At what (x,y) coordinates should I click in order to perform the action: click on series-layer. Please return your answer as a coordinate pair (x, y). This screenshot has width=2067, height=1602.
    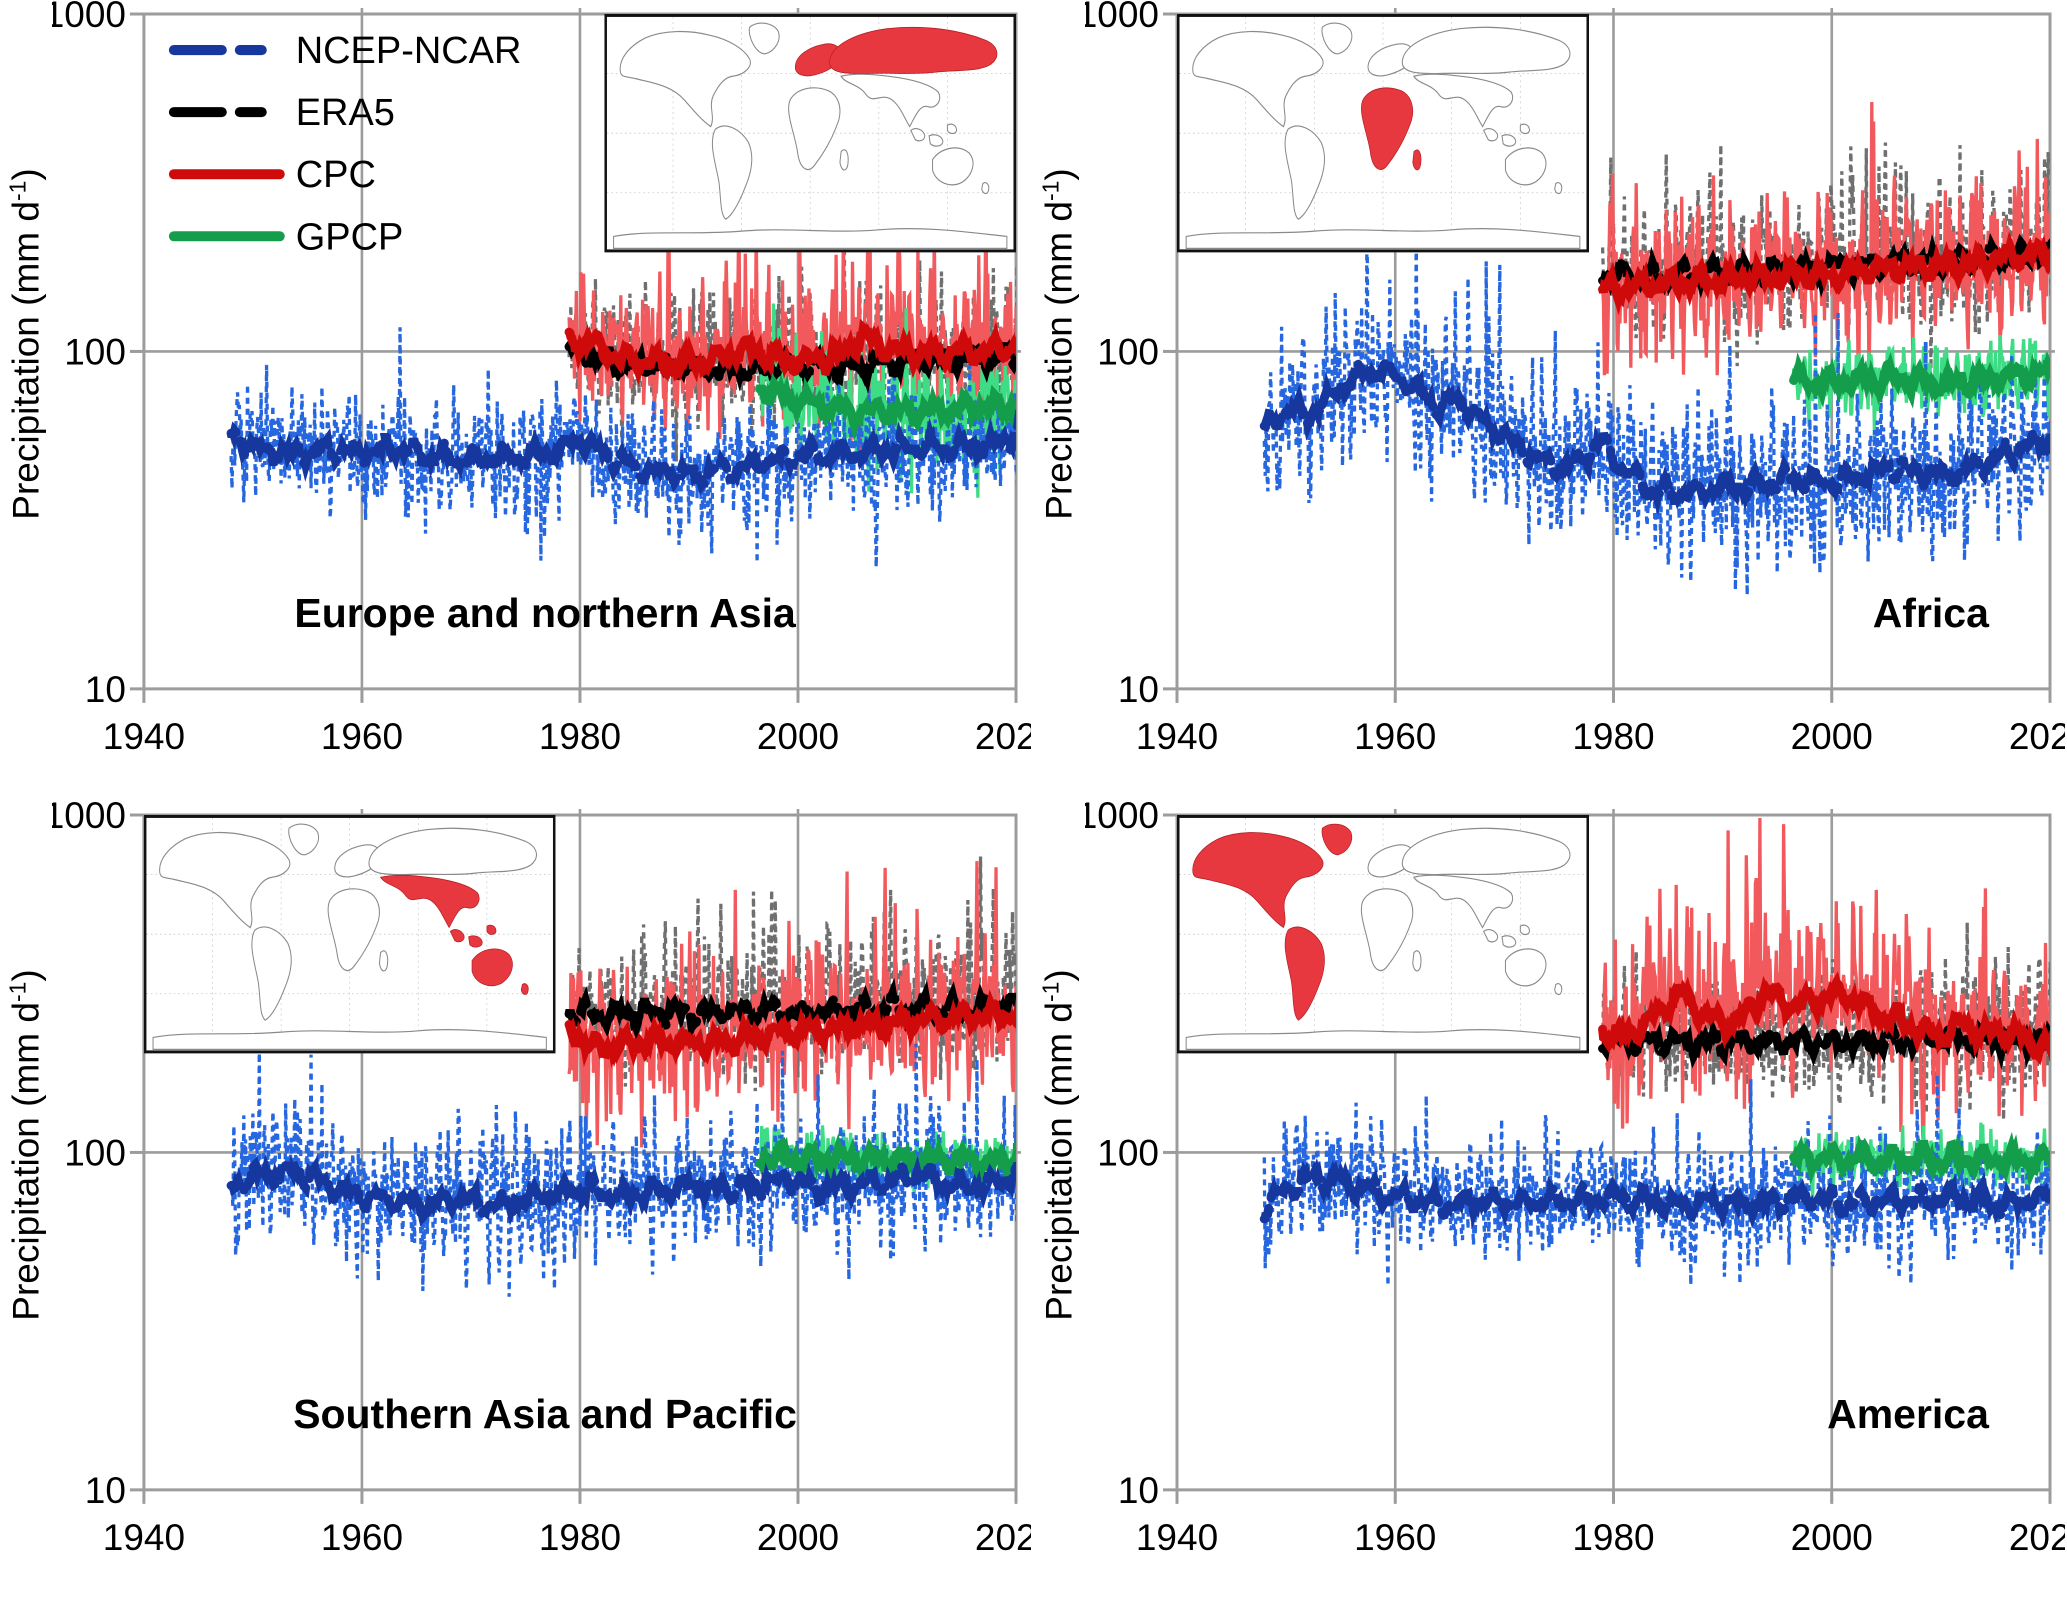
    Looking at the image, I should click on (1654, 1052).